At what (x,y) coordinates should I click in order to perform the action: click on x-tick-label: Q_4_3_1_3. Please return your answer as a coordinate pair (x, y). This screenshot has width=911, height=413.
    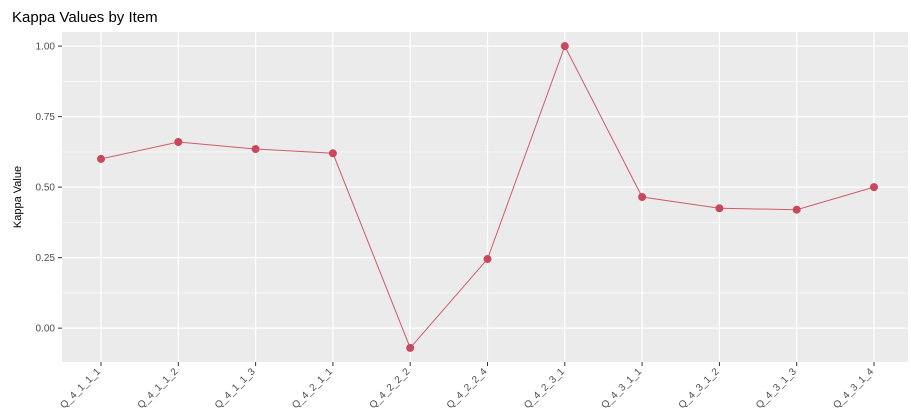
    Looking at the image, I should click on (776, 388).